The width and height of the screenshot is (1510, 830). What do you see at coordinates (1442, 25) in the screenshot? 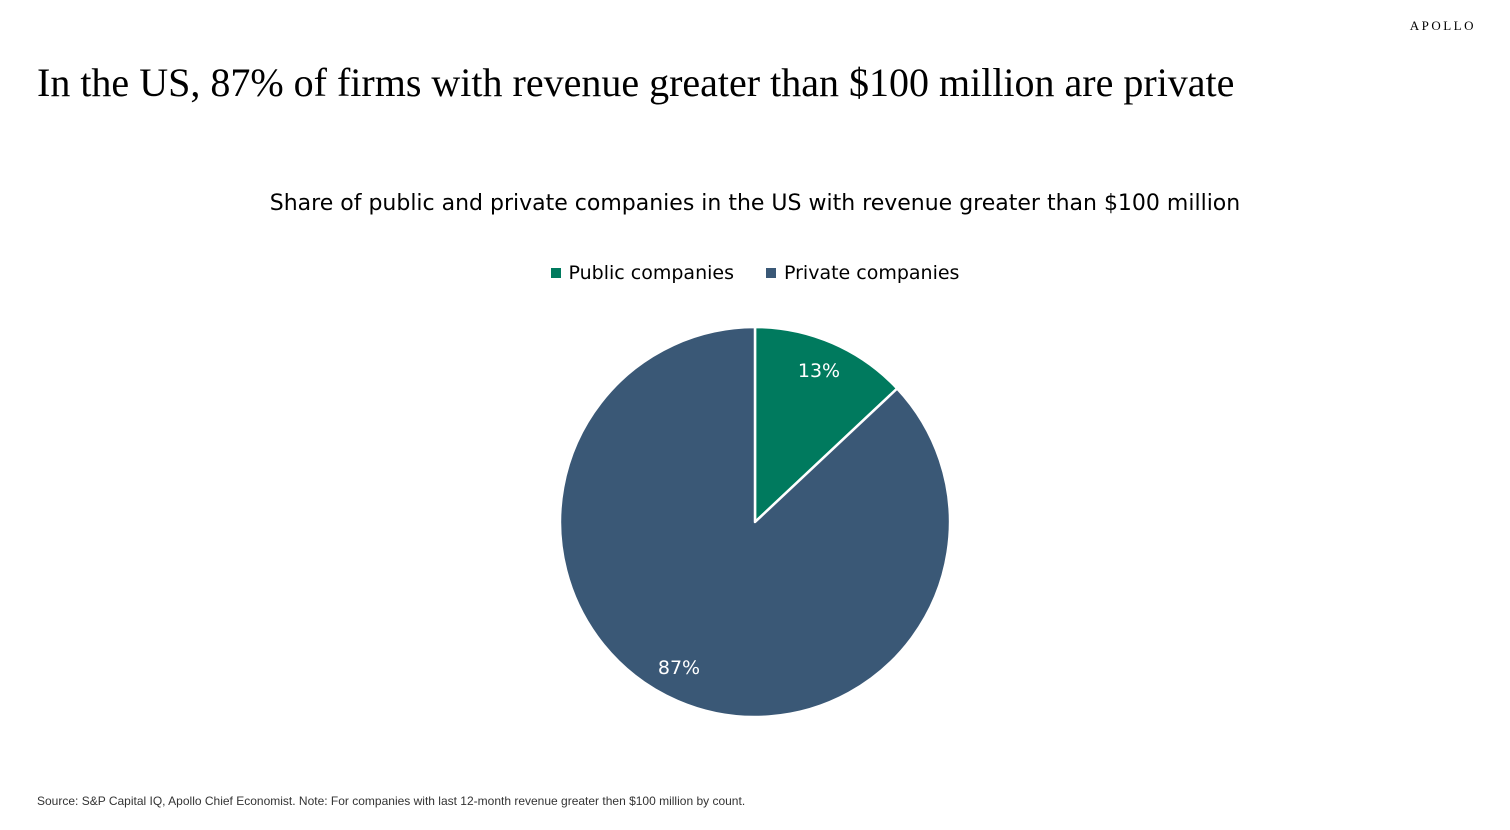
I see `brand-logo: APOLLO` at bounding box center [1442, 25].